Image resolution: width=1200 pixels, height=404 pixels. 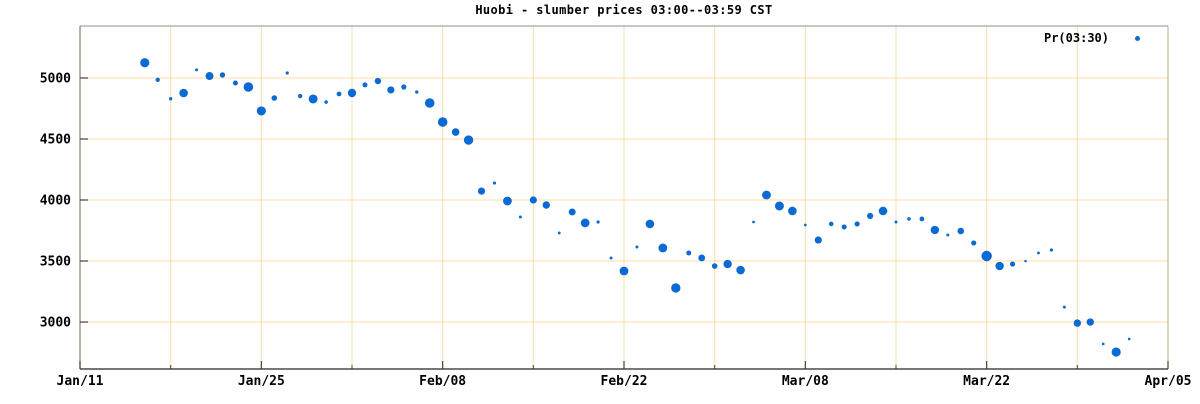 What do you see at coordinates (624, 10) in the screenshot?
I see `chart-title: Huobi - slumber prices 03:00--03:59 CST` at bounding box center [624, 10].